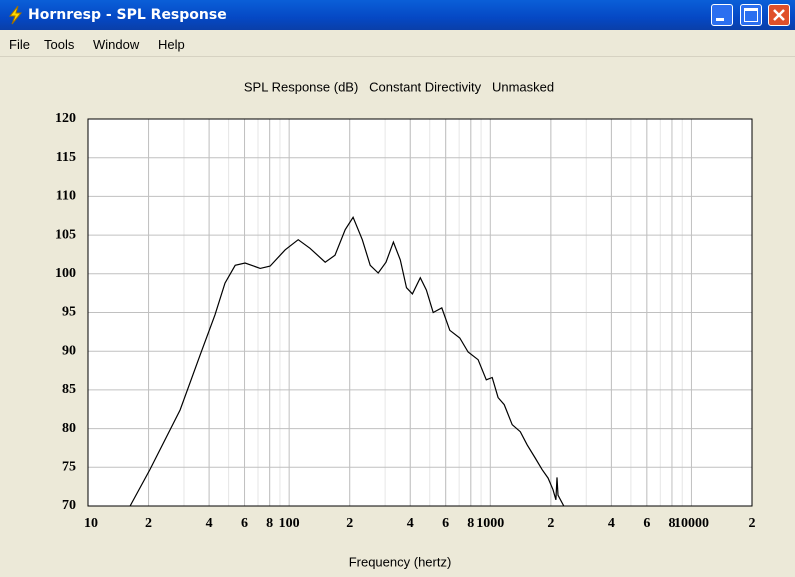 The image size is (795, 577). What do you see at coordinates (69, 312) in the screenshot?
I see `y-tick-label: 95` at bounding box center [69, 312].